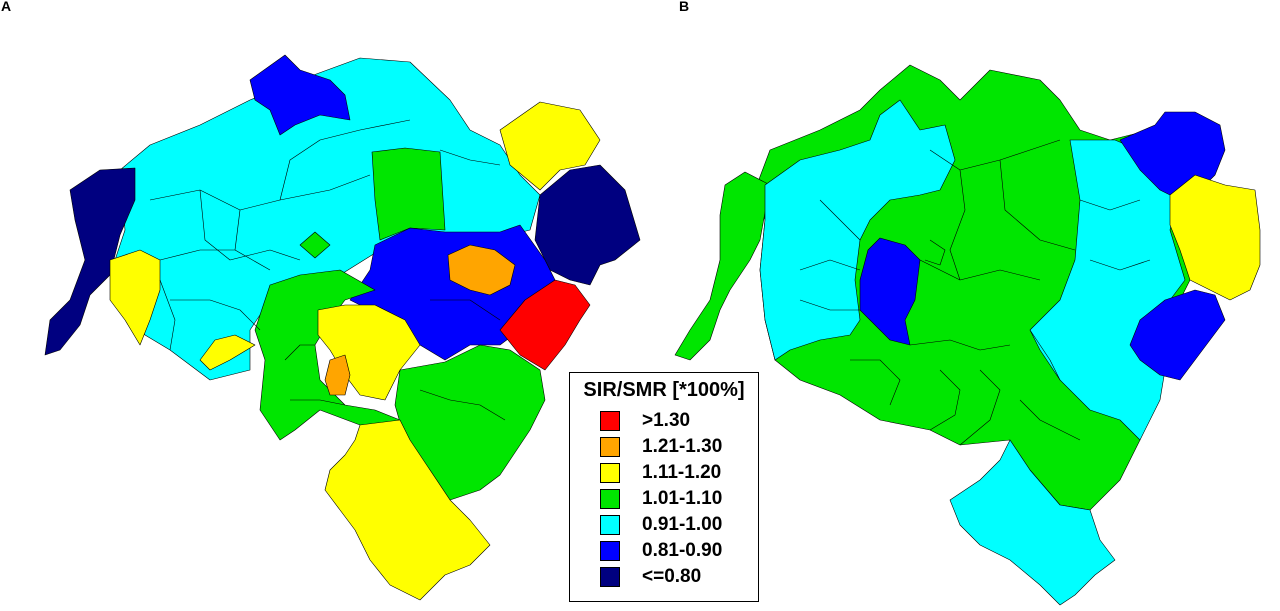 This screenshot has height=611, width=1280. What do you see at coordinates (682, 472) in the screenshot?
I see `legend-label: 1.11-1.20` at bounding box center [682, 472].